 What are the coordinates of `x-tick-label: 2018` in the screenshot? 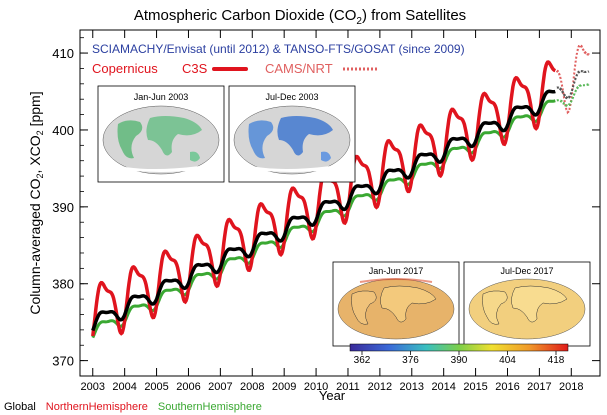 It's located at (571, 387).